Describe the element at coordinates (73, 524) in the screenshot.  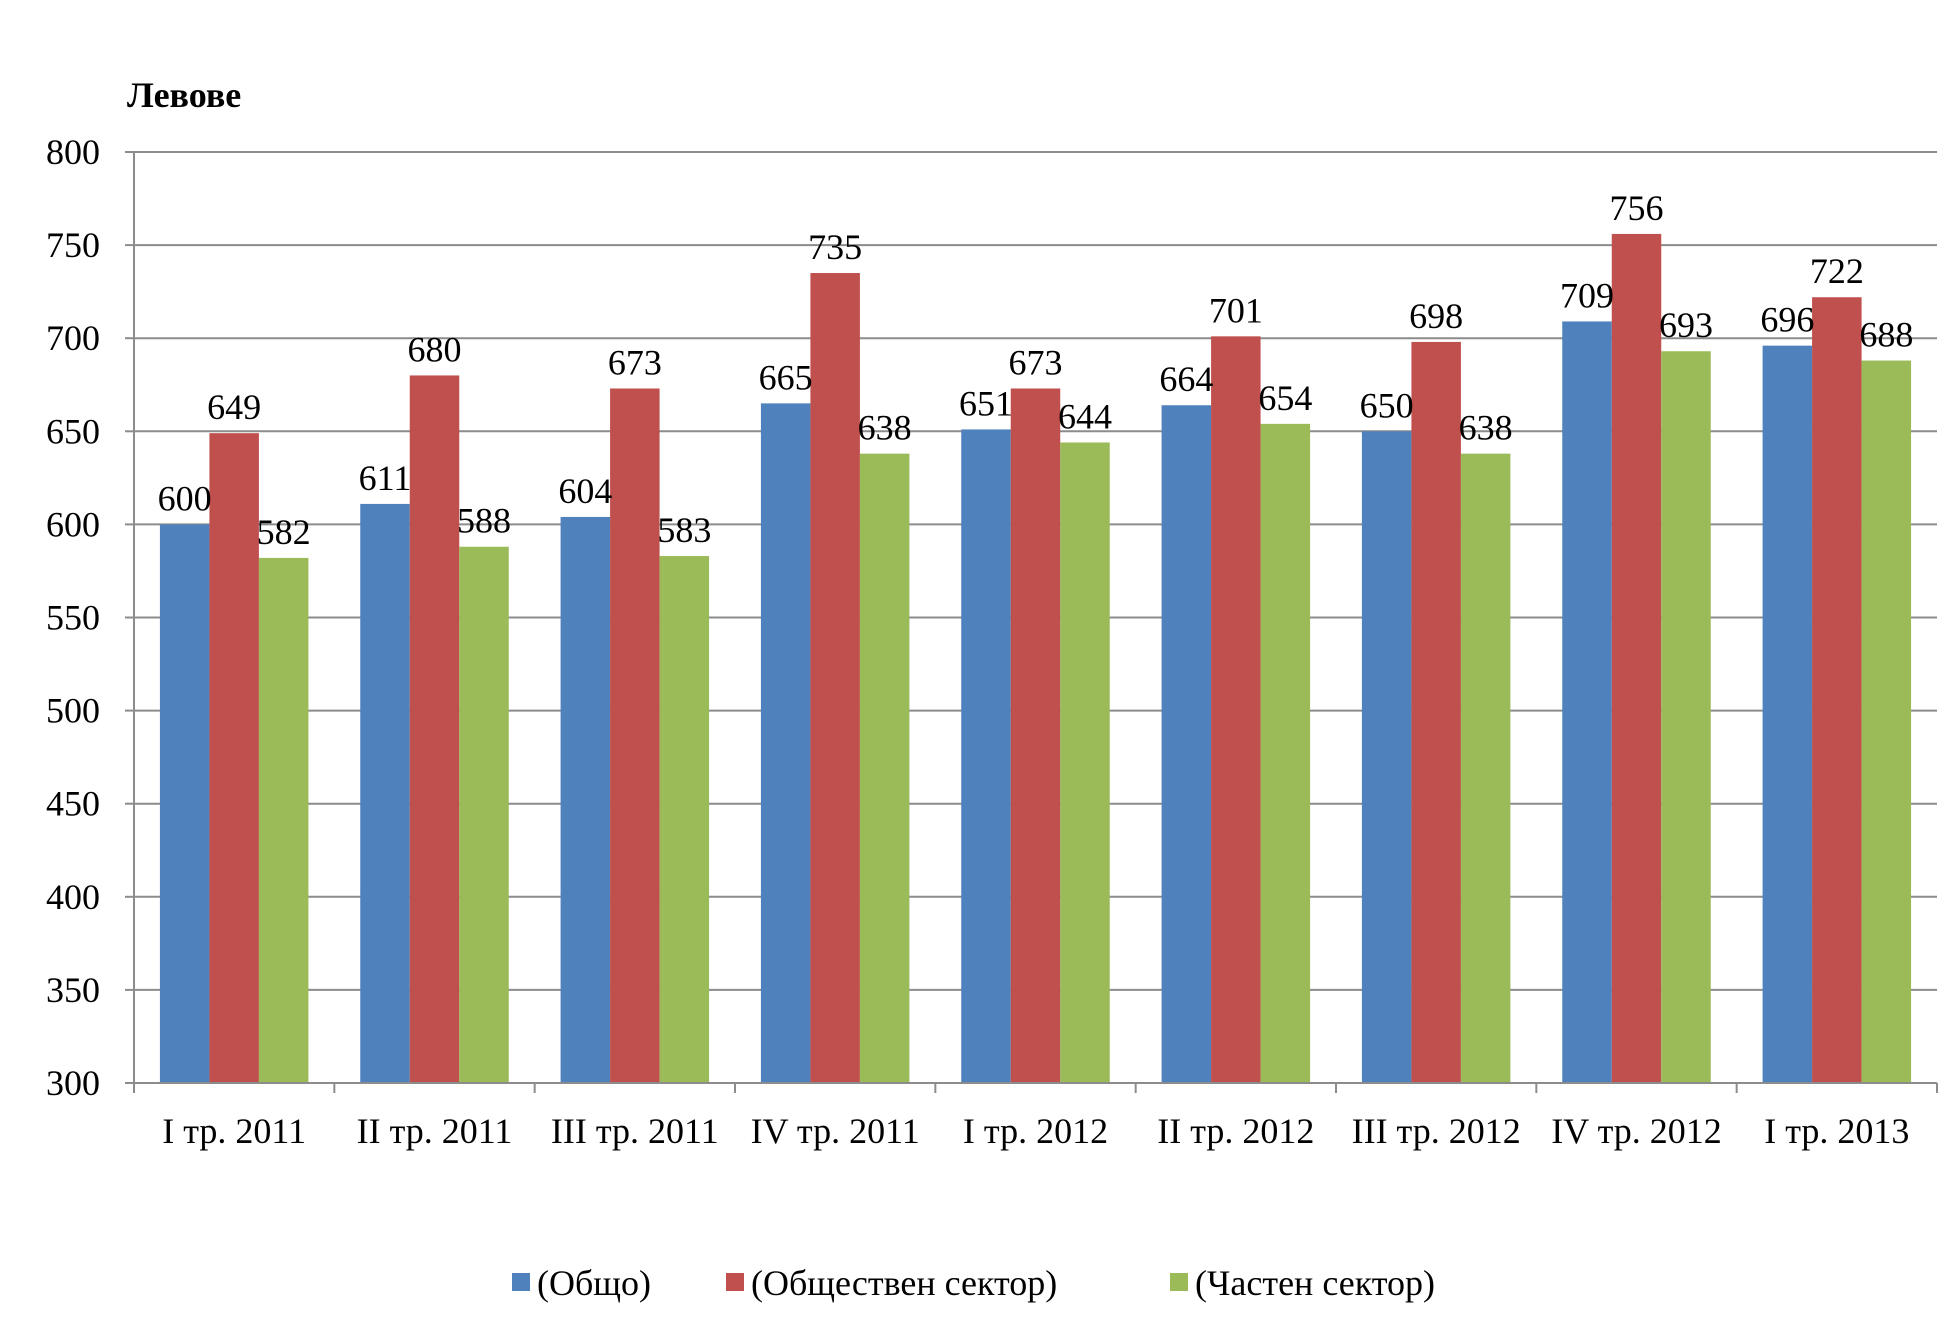
I see `y-tick-label: 600` at that location.